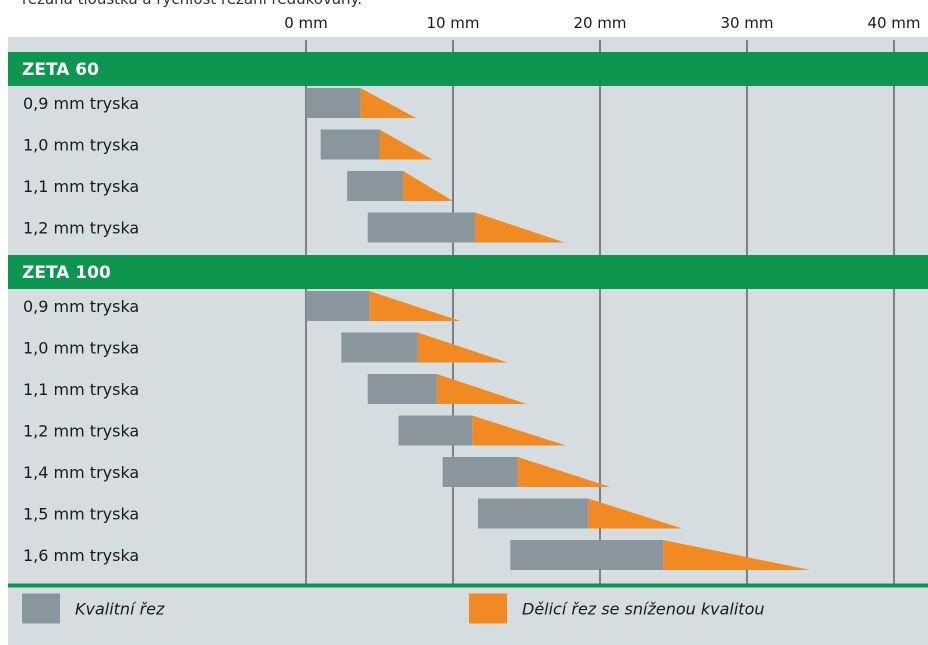 This screenshot has width=928, height=645. Describe the element at coordinates (81, 514) in the screenshot. I see `row-label: 1,5 mm tryska` at that location.